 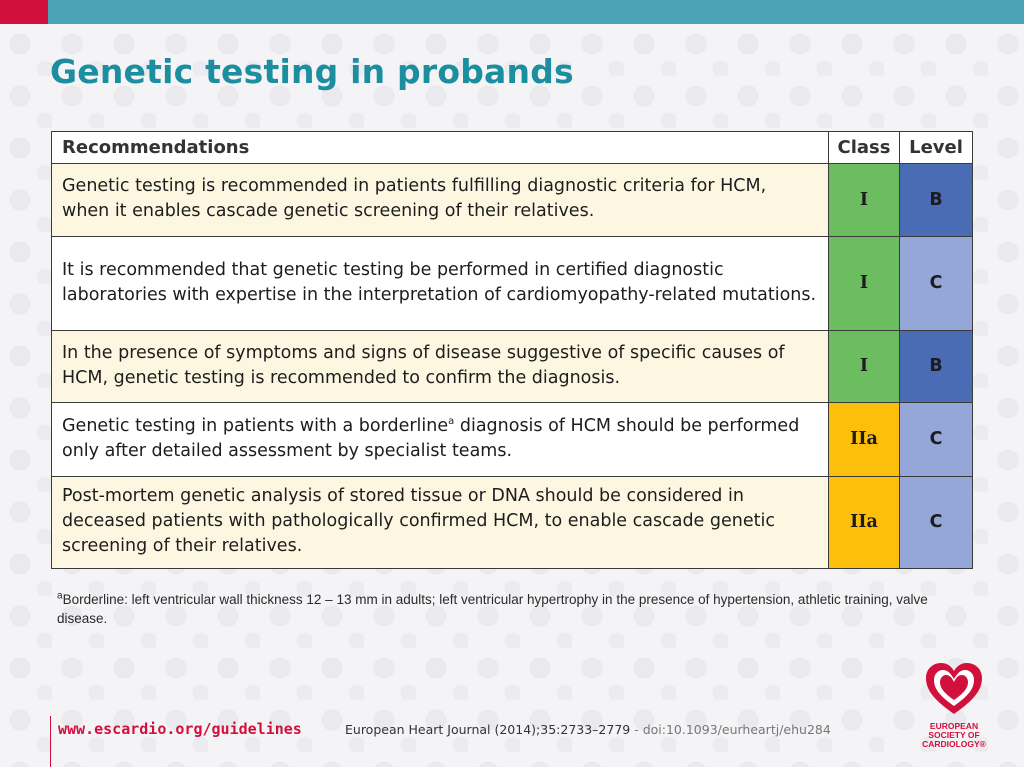 What do you see at coordinates (440, 147) in the screenshot?
I see `header-recommendations: Recommendations` at bounding box center [440, 147].